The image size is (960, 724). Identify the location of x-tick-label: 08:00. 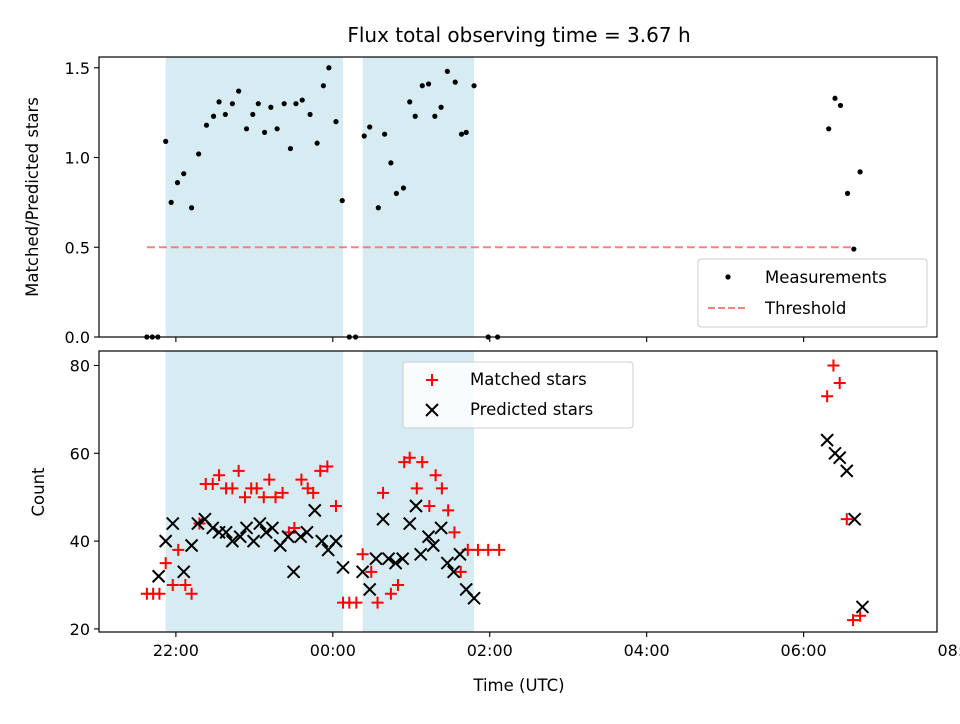
(948, 650).